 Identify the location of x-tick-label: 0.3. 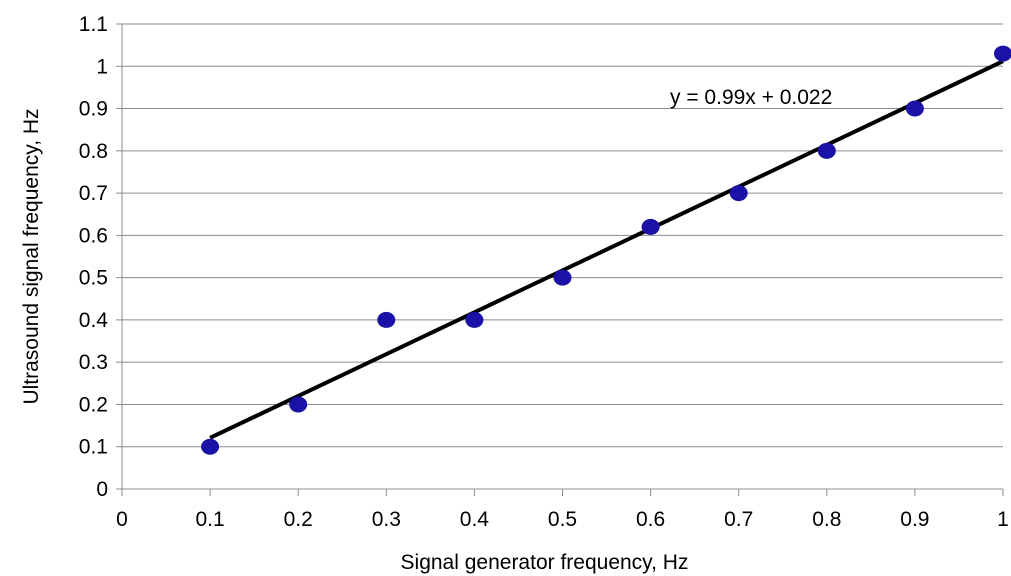
(386, 519).